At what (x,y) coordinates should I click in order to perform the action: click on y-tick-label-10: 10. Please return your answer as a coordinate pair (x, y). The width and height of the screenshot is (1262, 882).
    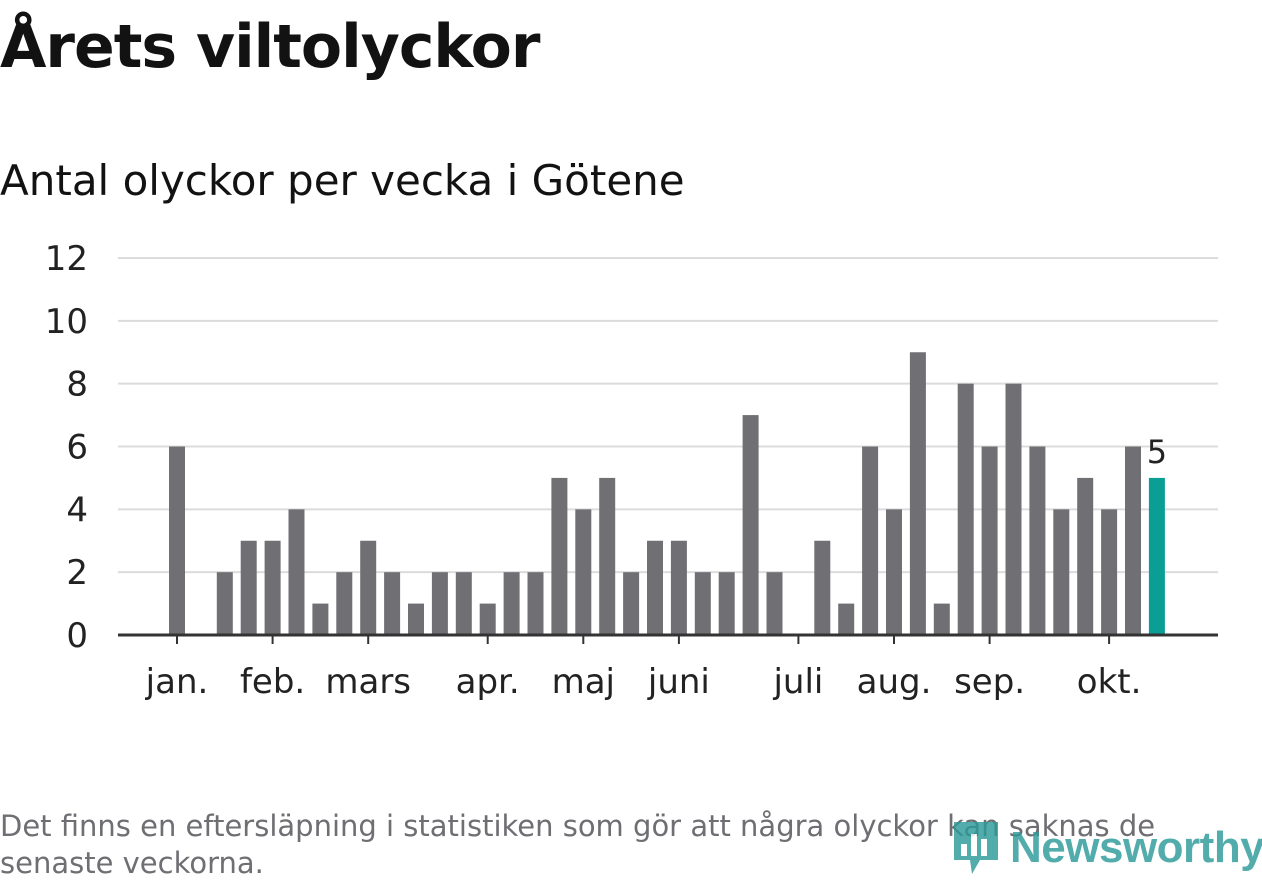
    Looking at the image, I should click on (66, 322).